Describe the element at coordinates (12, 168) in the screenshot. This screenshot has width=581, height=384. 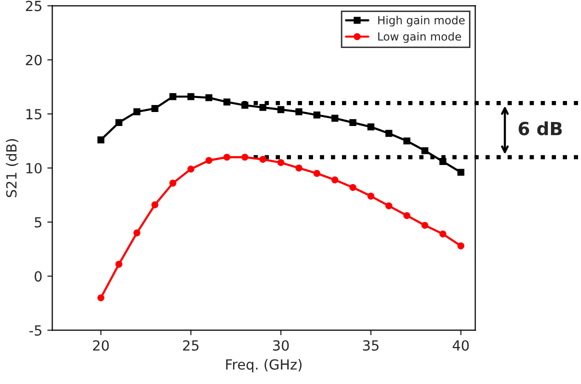
I see `y-axis-title: S21 (dB)` at that location.